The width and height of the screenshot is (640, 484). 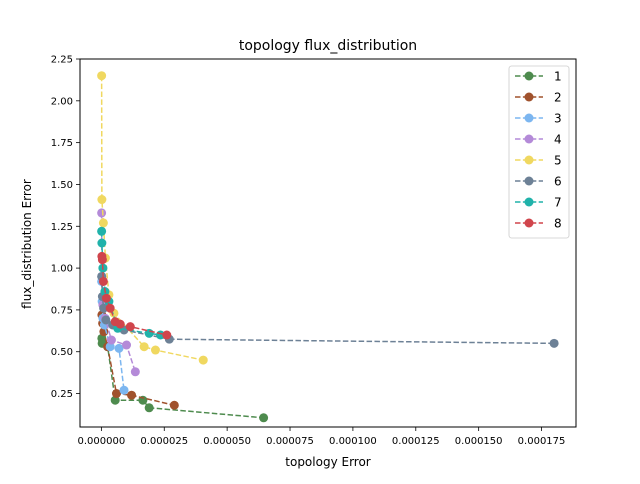 What do you see at coordinates (558, 203) in the screenshot?
I see `legend-label: 7` at bounding box center [558, 203].